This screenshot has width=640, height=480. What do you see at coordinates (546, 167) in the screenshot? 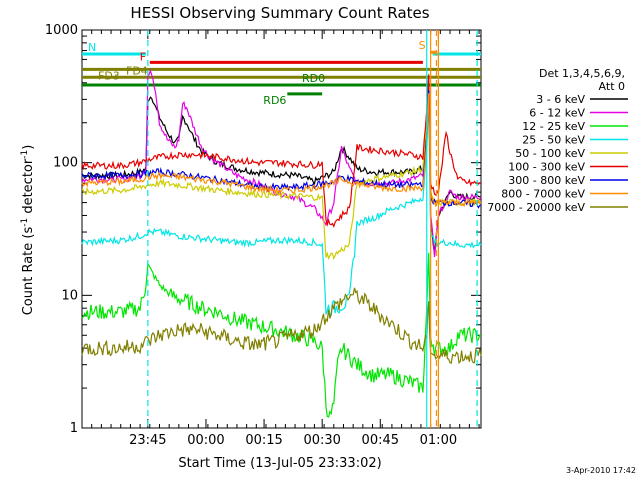
I see `legend-label: 100 - 300 keV` at bounding box center [546, 167].